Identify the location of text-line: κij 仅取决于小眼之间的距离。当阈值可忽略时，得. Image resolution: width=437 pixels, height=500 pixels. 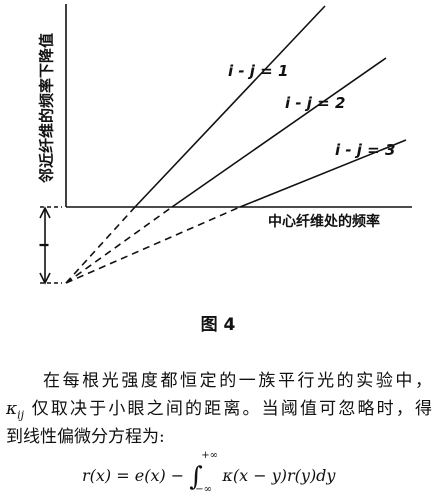
(219, 407).